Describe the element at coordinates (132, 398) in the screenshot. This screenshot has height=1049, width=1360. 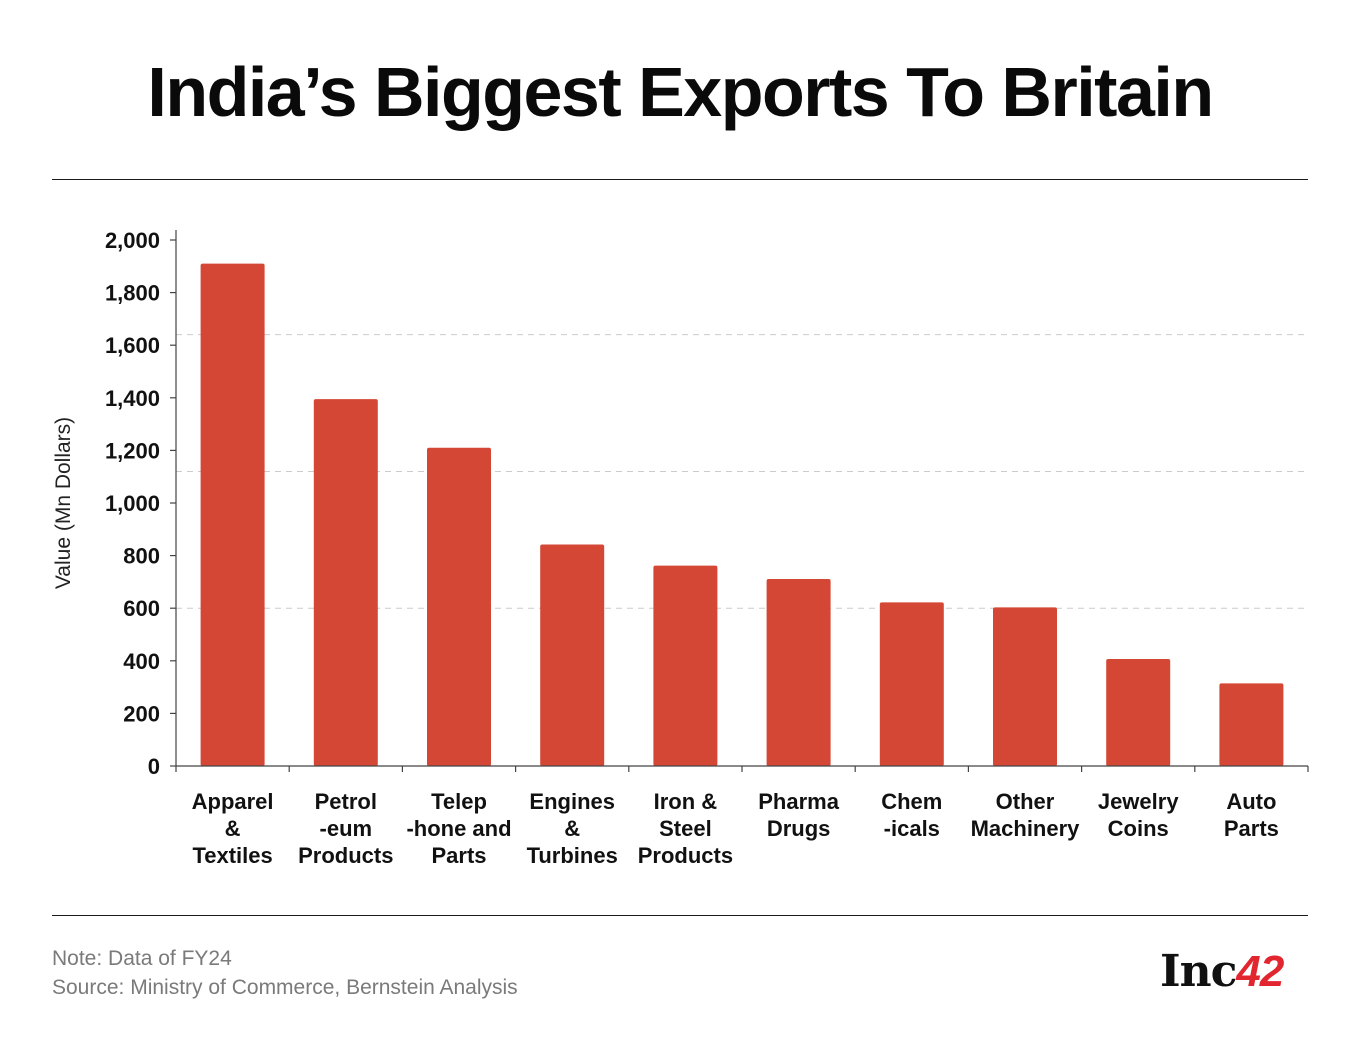
I see `y-tick-label: 1,400` at that location.